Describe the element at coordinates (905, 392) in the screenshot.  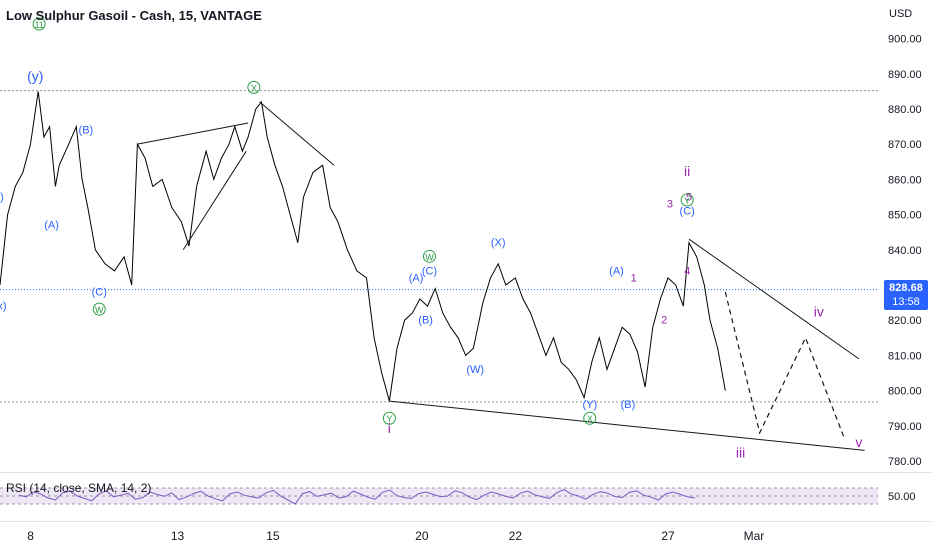
I see `y-axis-tick-label: 800.00` at that location.